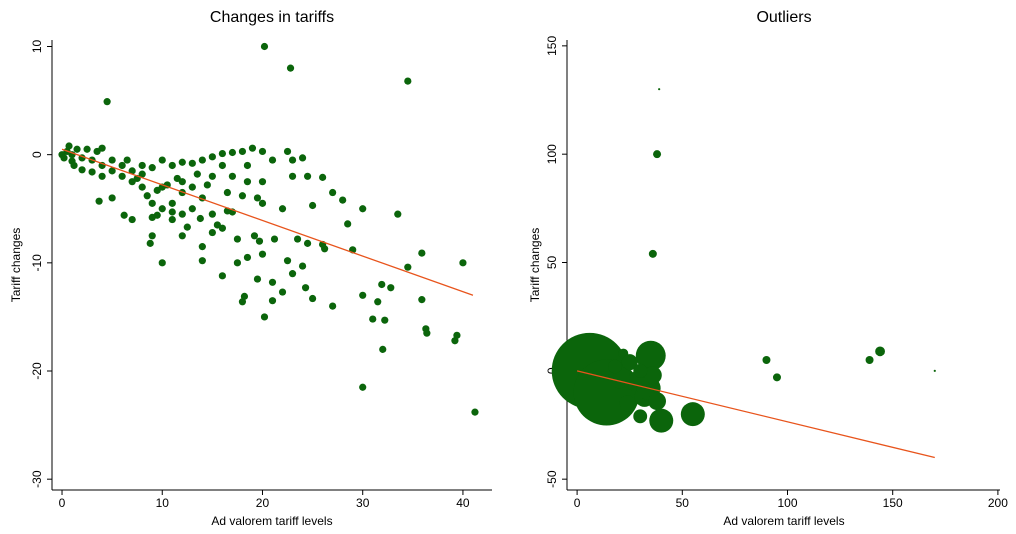  What do you see at coordinates (552, 263) in the screenshot?
I see `y-tick-label: 50` at bounding box center [552, 263].